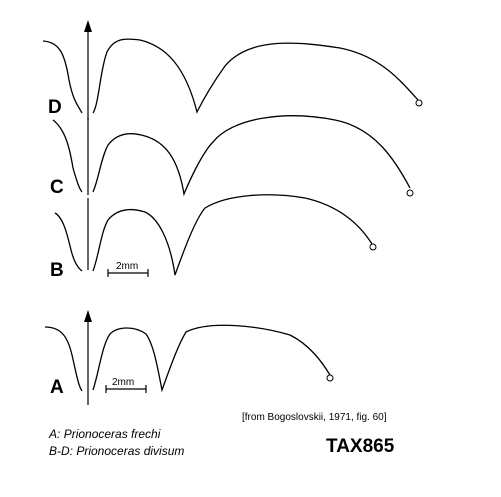 The height and width of the screenshot is (497, 501). I want to click on suture-curve-c-left, so click(67, 156).